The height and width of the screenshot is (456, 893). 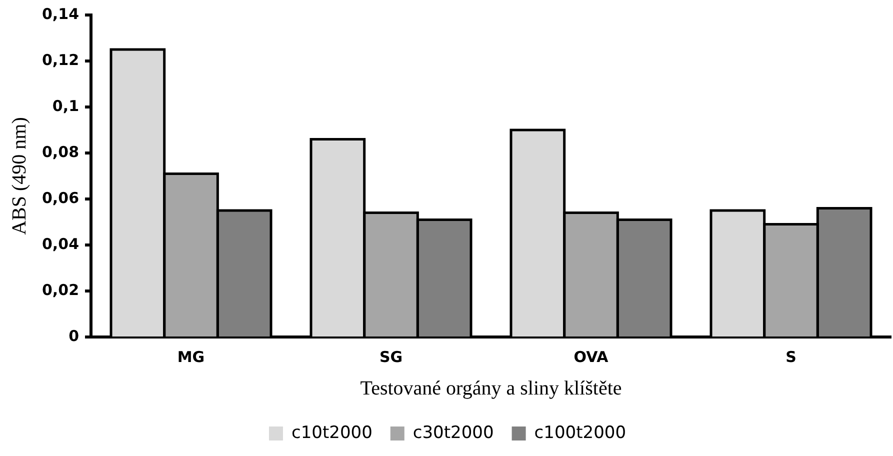 I want to click on legend-label: c10t2000, so click(x=331, y=432).